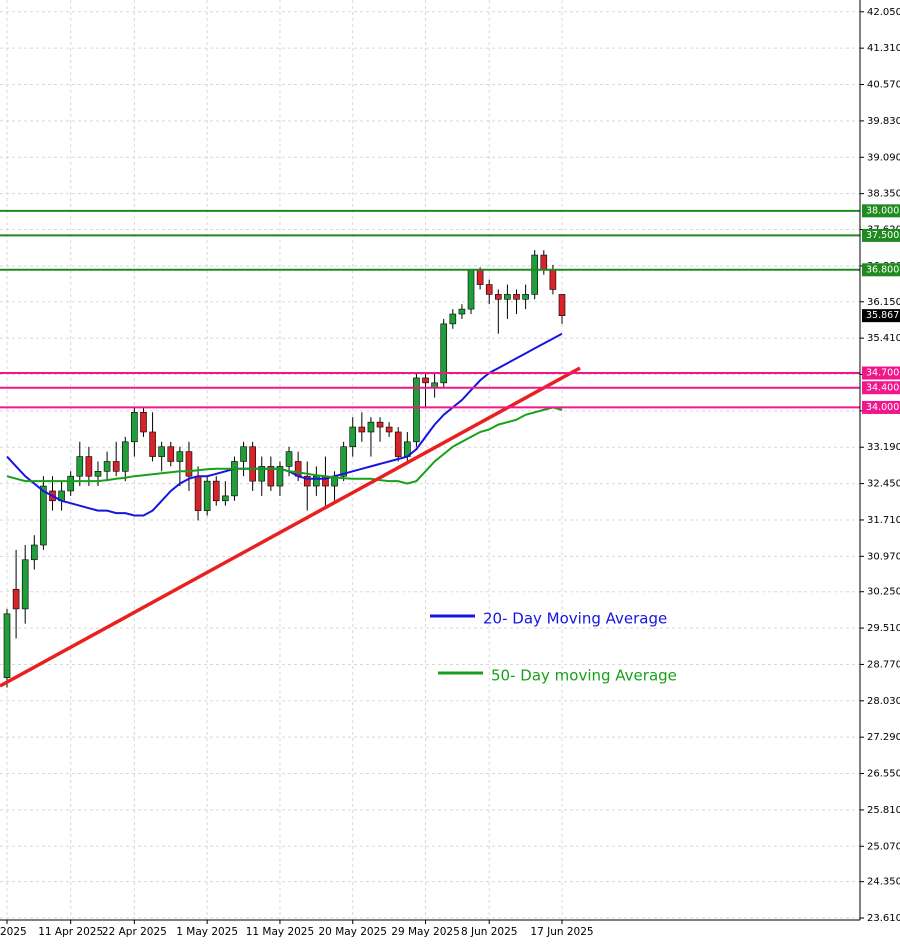 The width and height of the screenshot is (900, 944). I want to click on y-tick-label: 29.510, so click(883, 628).